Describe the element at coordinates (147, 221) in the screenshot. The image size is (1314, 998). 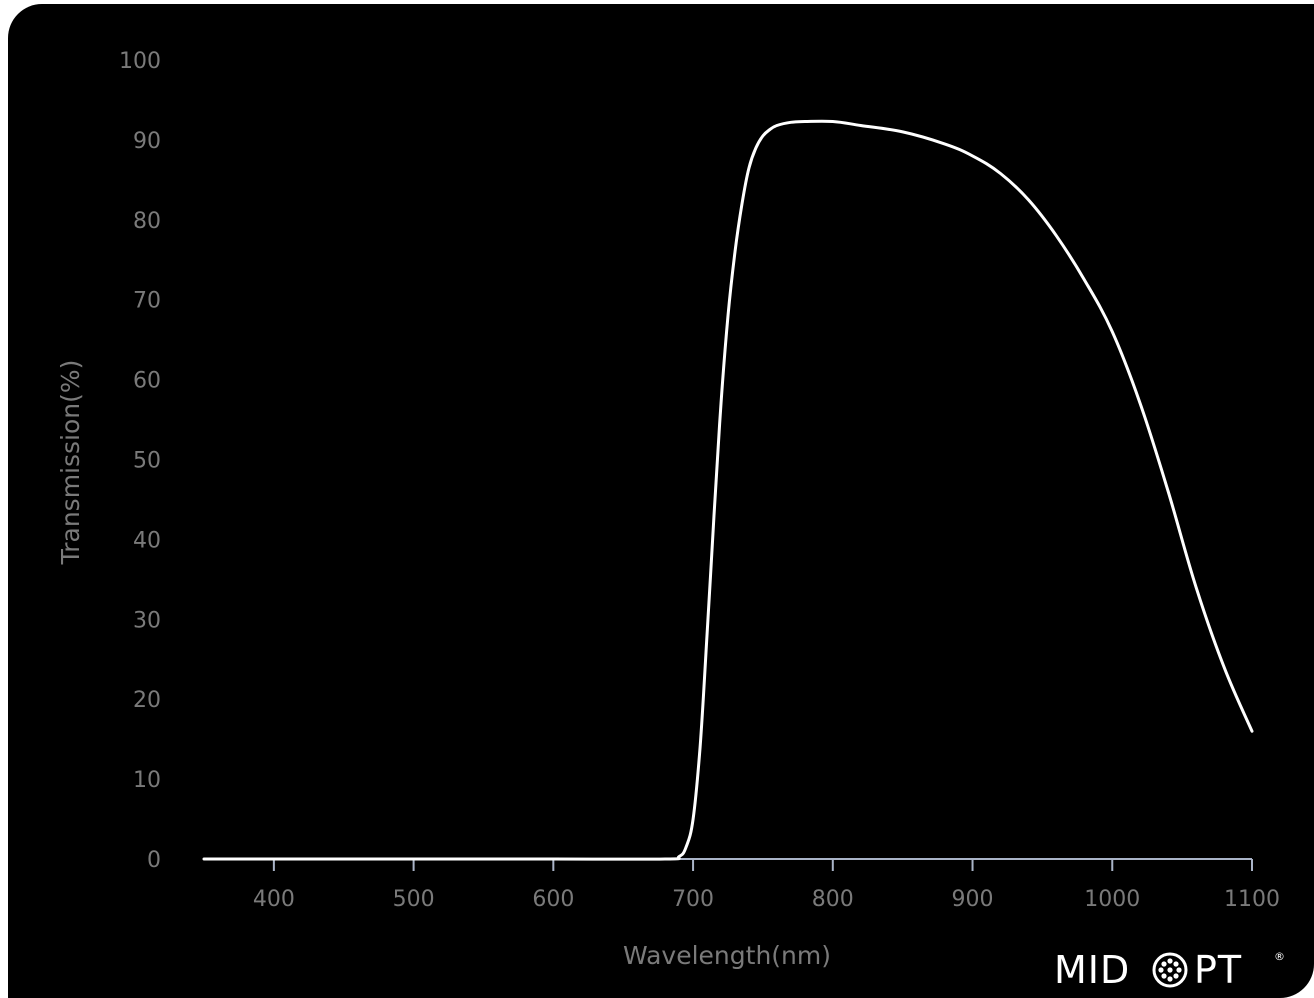
I see `y-tick-label: 80` at that location.